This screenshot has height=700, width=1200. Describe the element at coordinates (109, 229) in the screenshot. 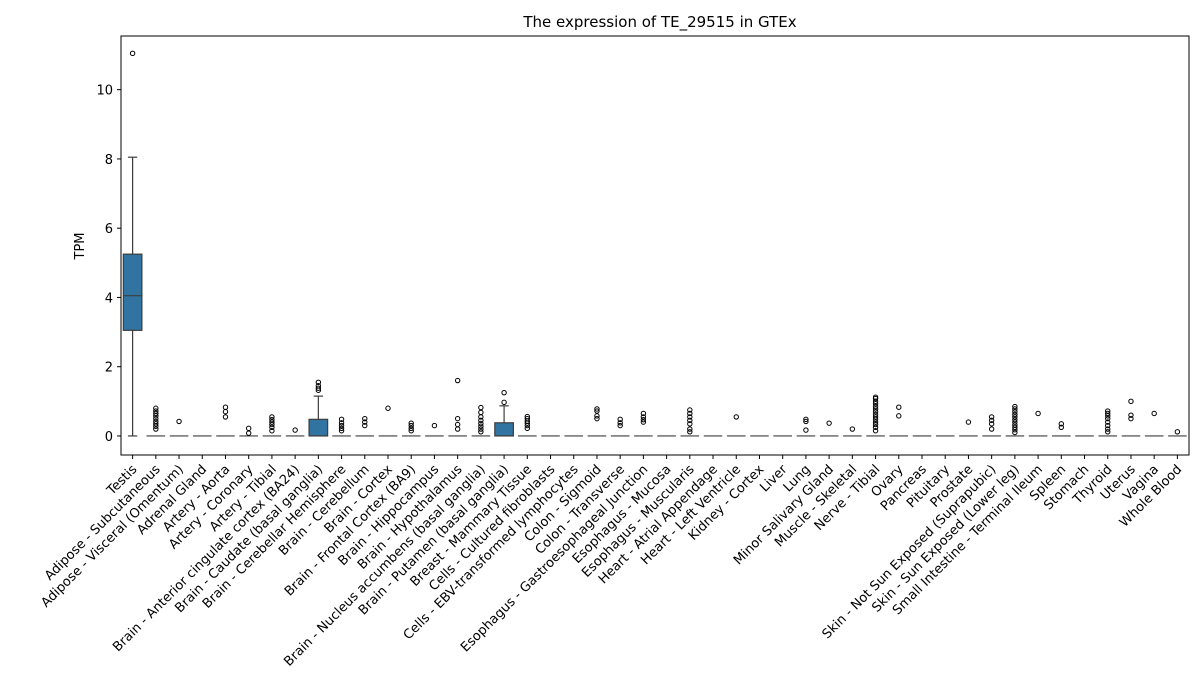

I see `y-tick-label: 6` at that location.